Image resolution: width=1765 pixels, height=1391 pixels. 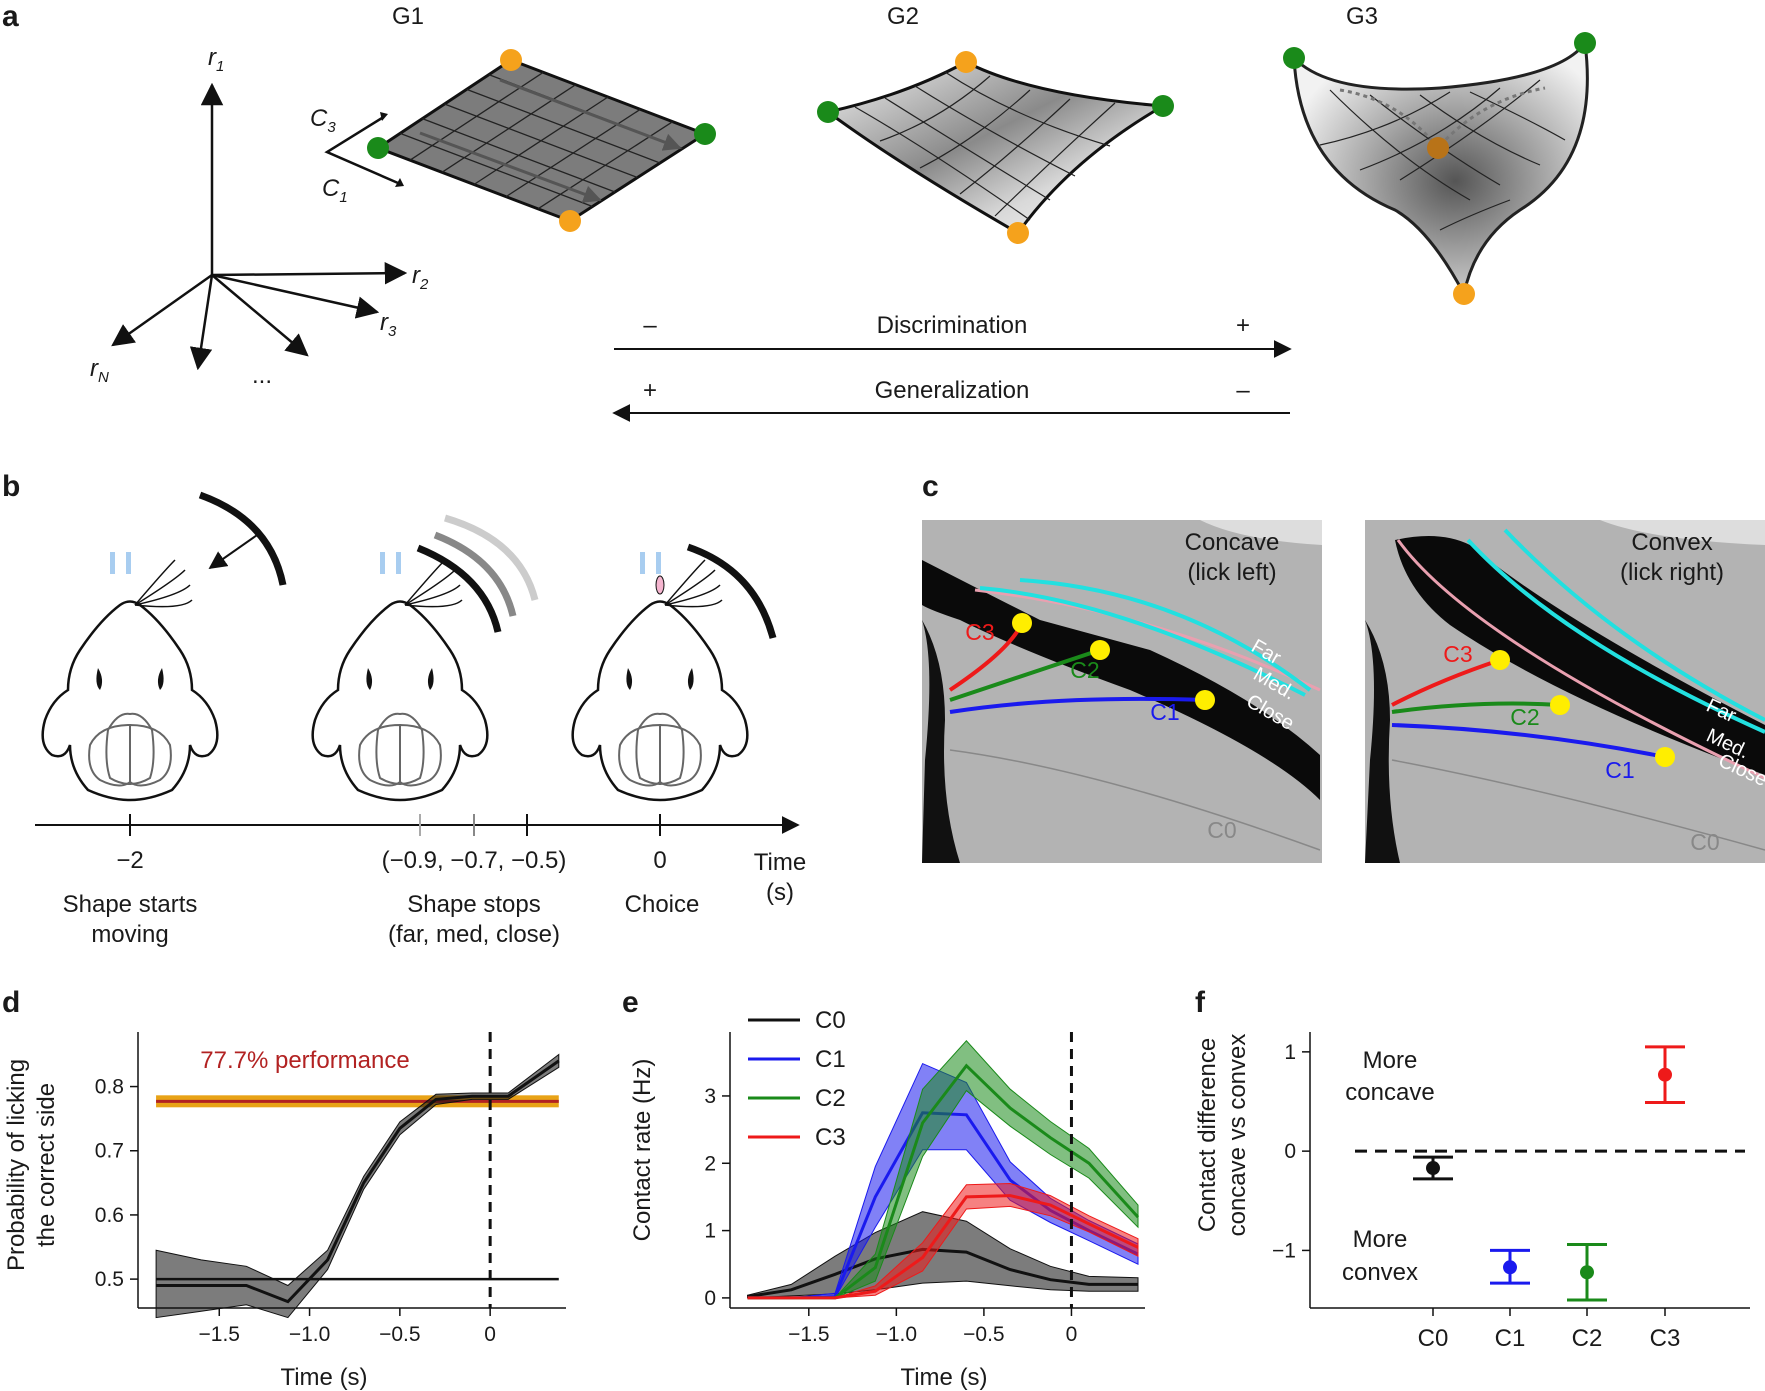 What do you see at coordinates (1476, 707) in the screenshot?
I see `convex-c2-whisker` at bounding box center [1476, 707].